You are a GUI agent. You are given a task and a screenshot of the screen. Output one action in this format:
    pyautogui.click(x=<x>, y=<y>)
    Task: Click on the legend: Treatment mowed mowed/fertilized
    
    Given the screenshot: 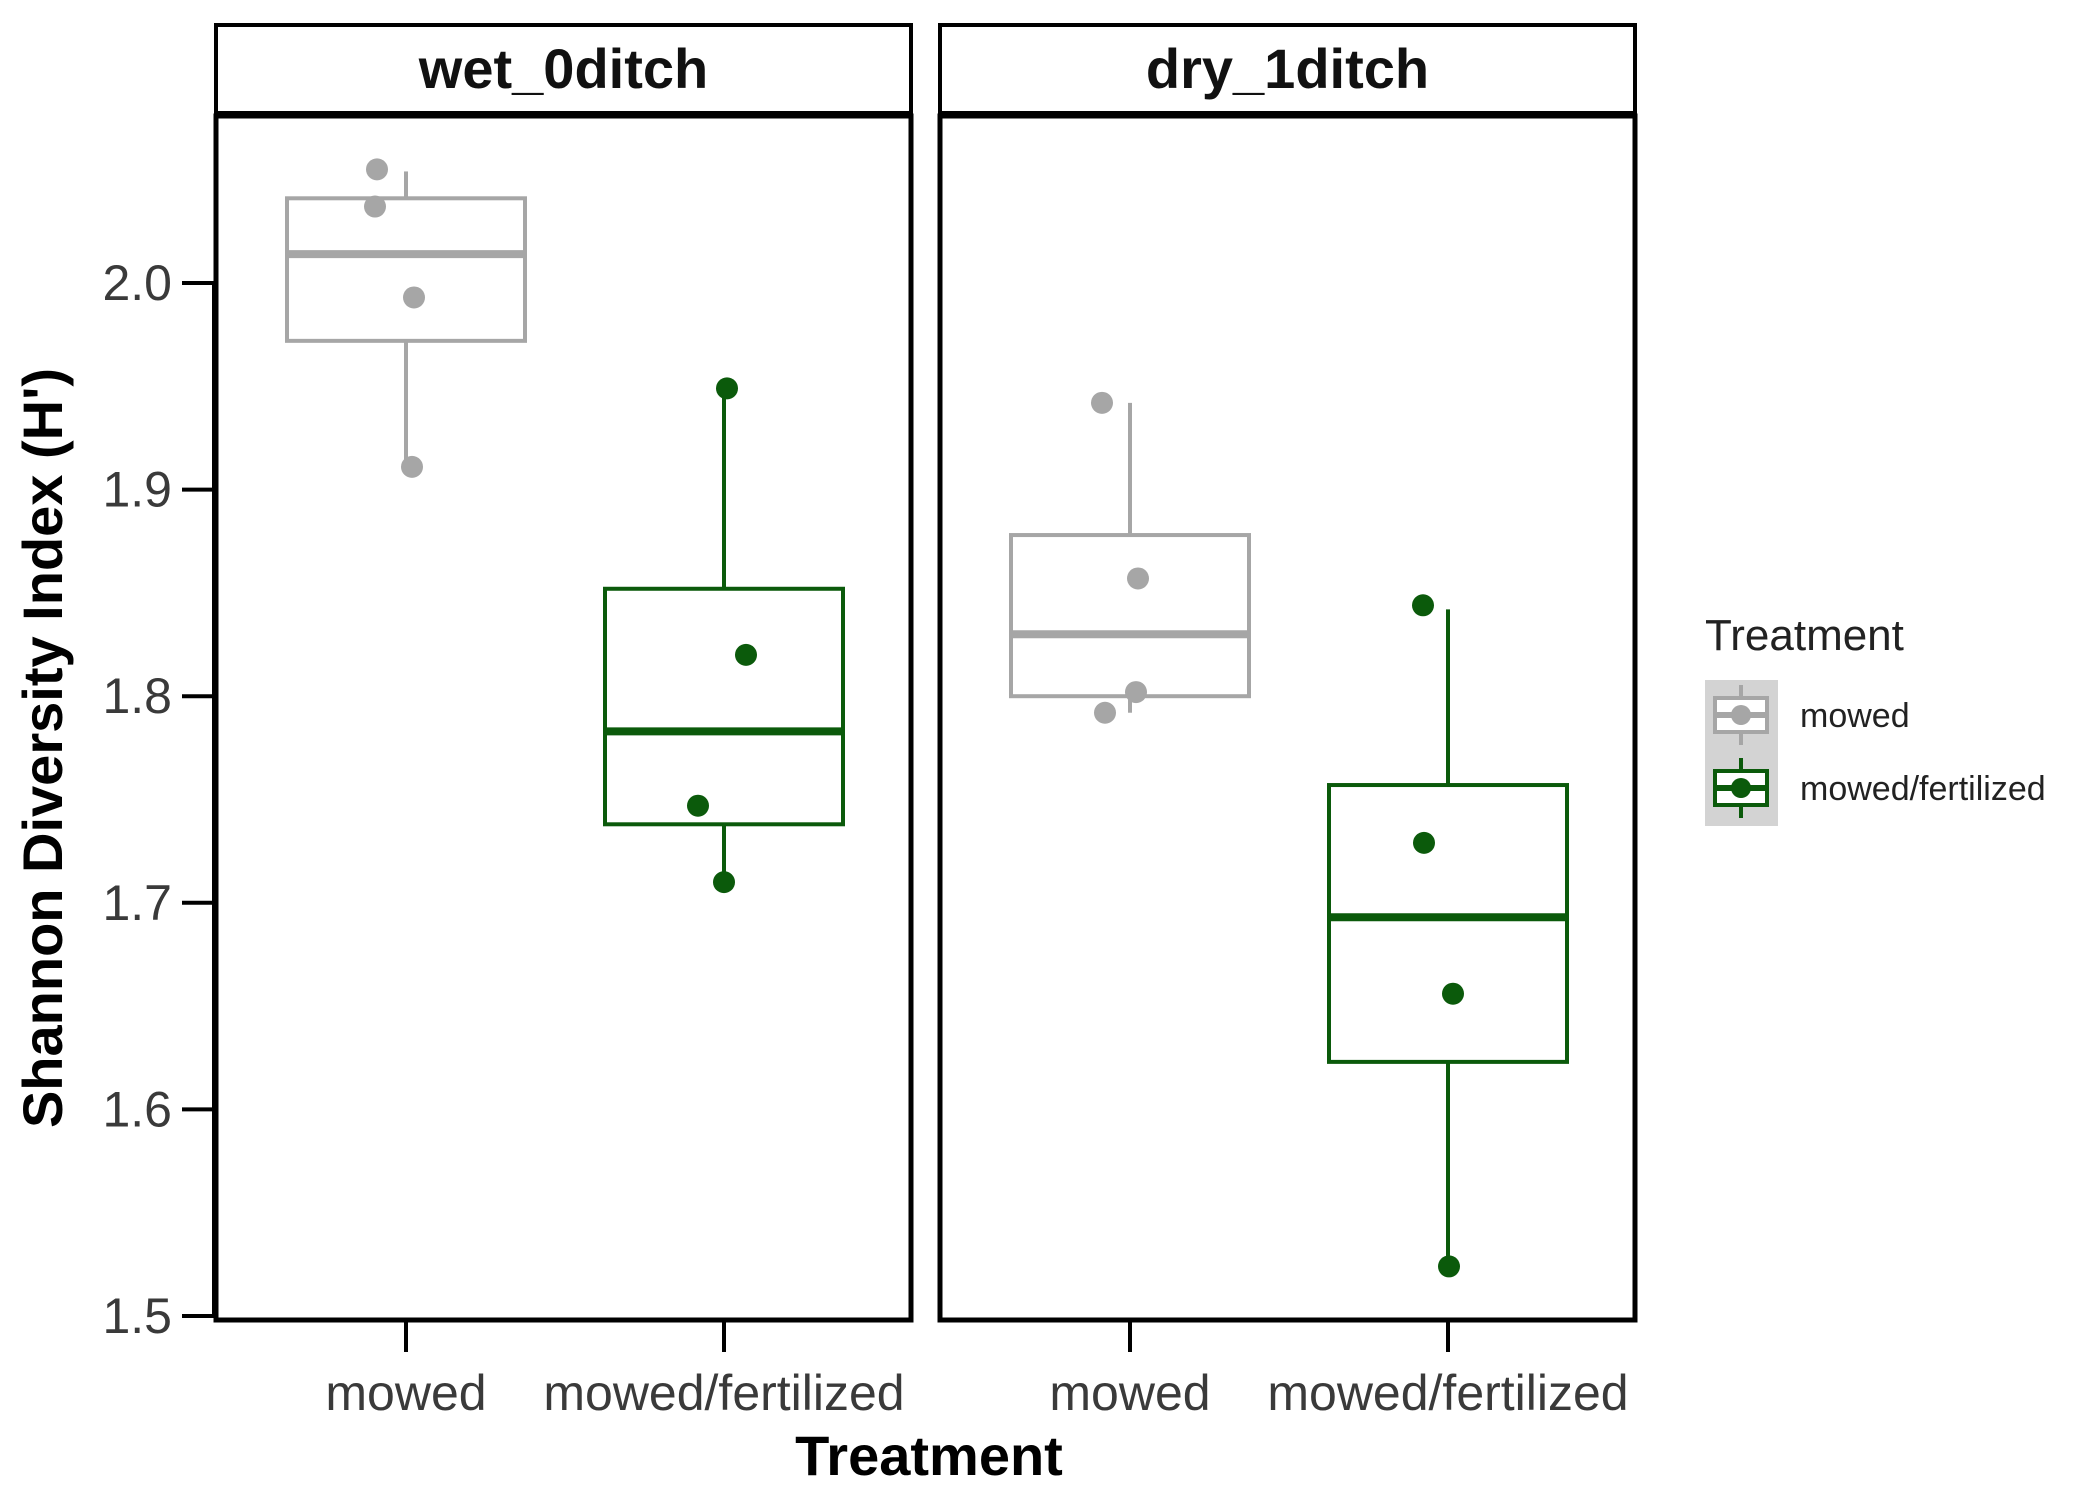 What is the action you would take?
    pyautogui.click(x=1875, y=718)
    